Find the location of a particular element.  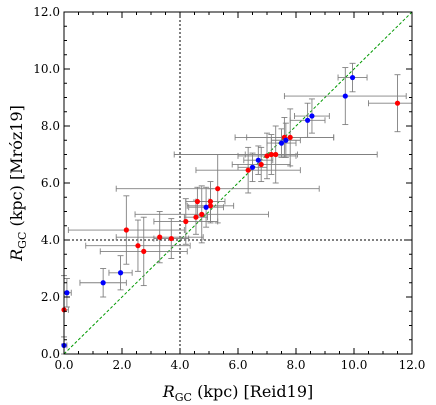

x-axis-label-sub: GC is located at coordinates (183, 397).